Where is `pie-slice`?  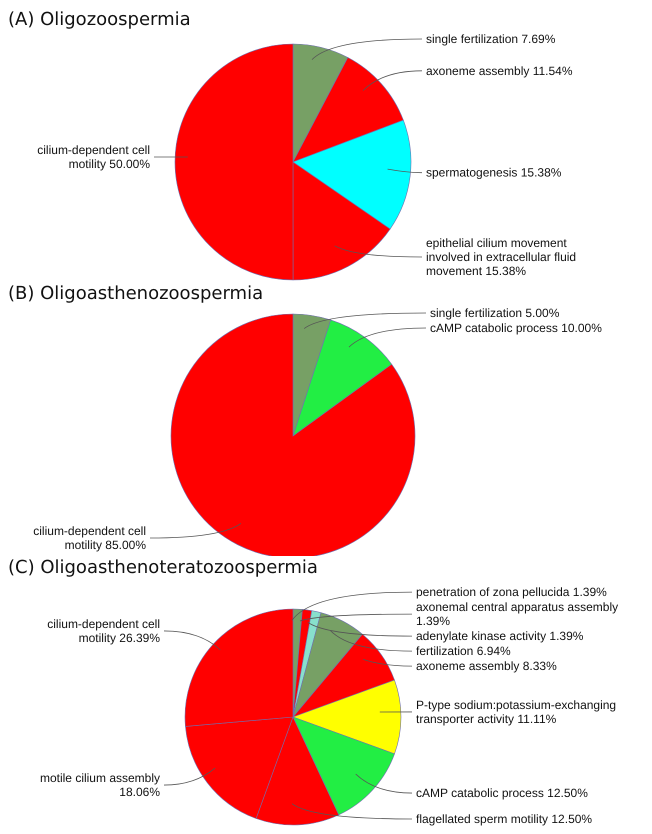 pie-slice is located at coordinates (293, 435).